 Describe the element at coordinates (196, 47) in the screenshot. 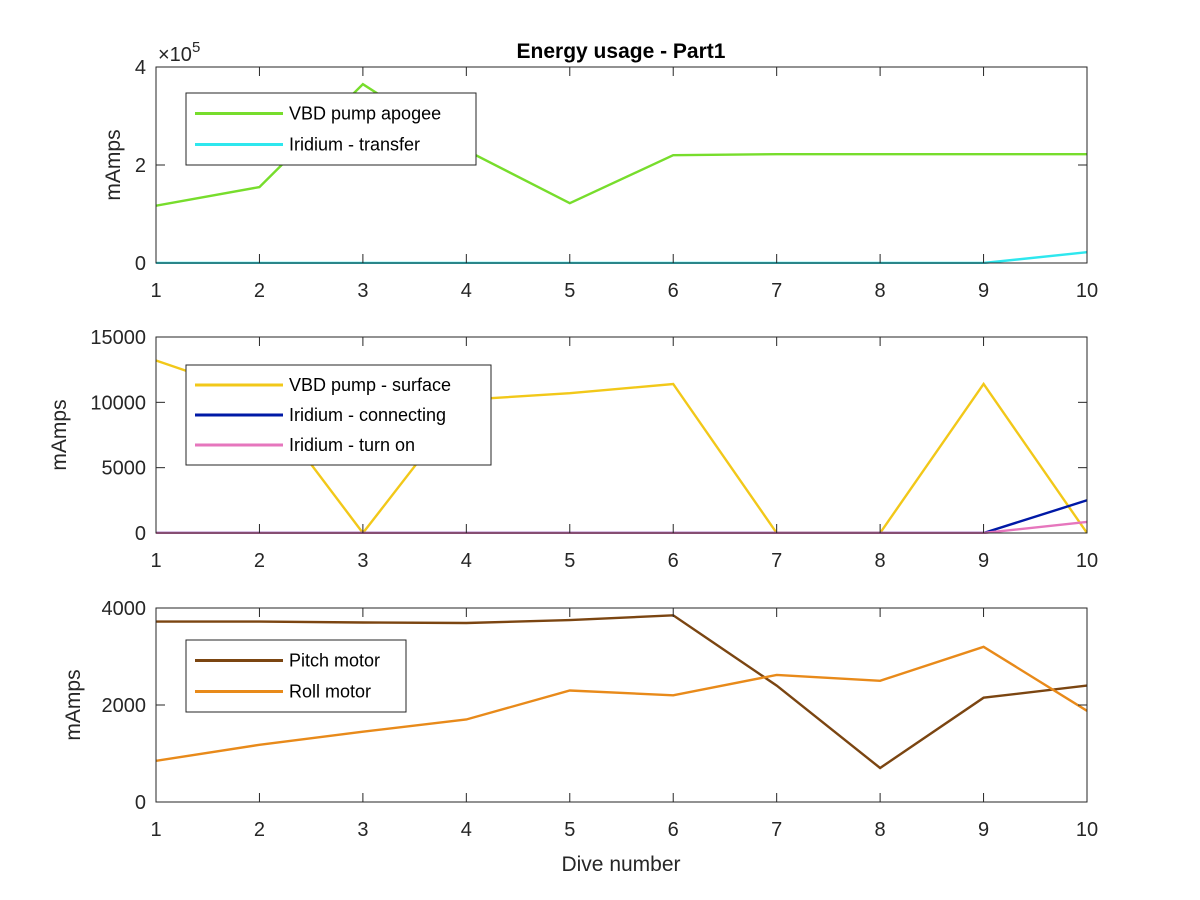

I see `y-exponent-power: 5` at that location.